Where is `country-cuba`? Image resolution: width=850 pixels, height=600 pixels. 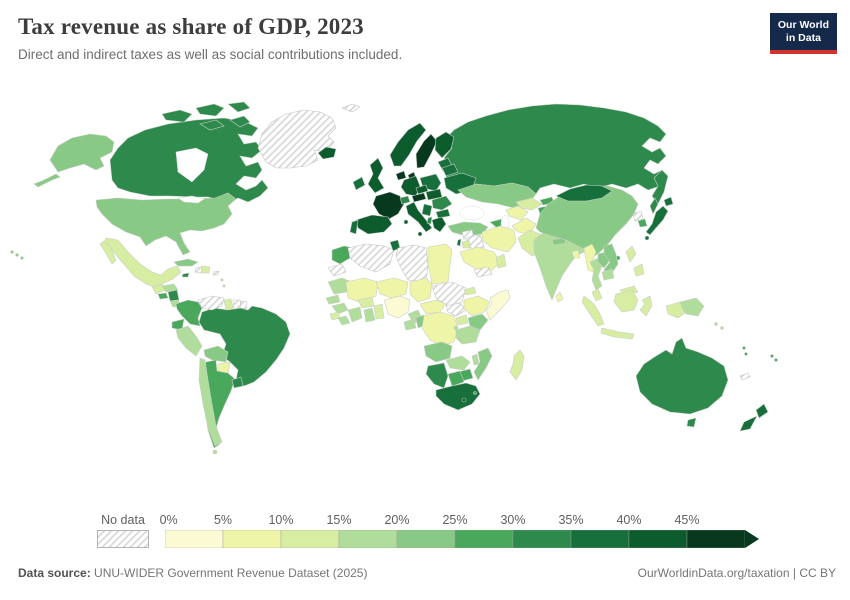
country-cuba is located at coordinates (186, 262).